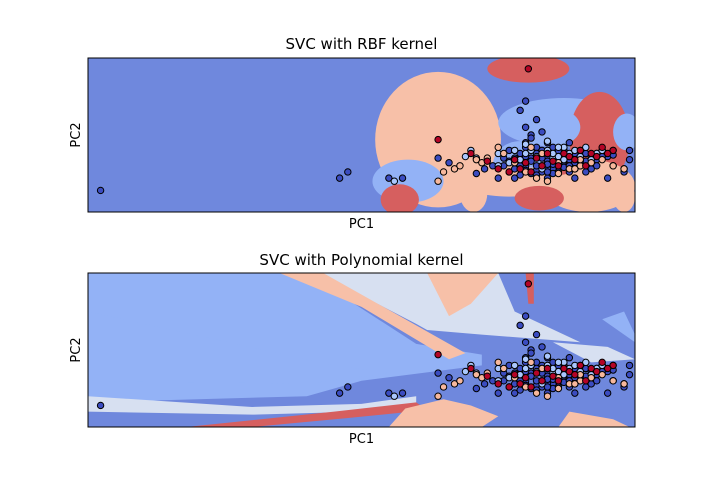 The image size is (705, 480). What do you see at coordinates (76, 349) in the screenshot?
I see `y-axis-label: PC2` at bounding box center [76, 349].